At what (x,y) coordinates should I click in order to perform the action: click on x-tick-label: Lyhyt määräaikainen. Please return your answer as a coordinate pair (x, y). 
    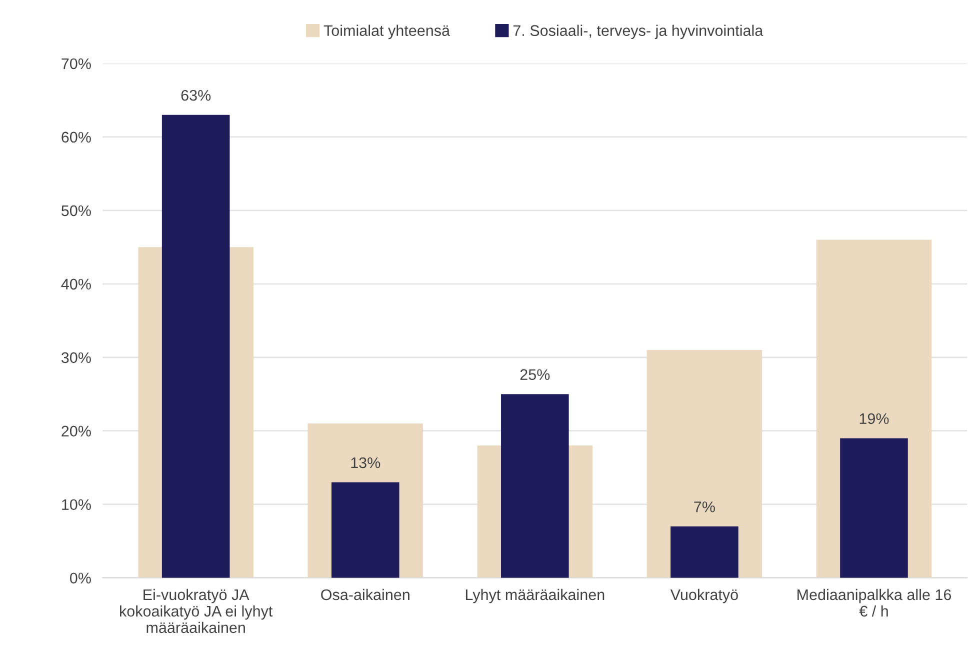
    Looking at the image, I should click on (535, 596).